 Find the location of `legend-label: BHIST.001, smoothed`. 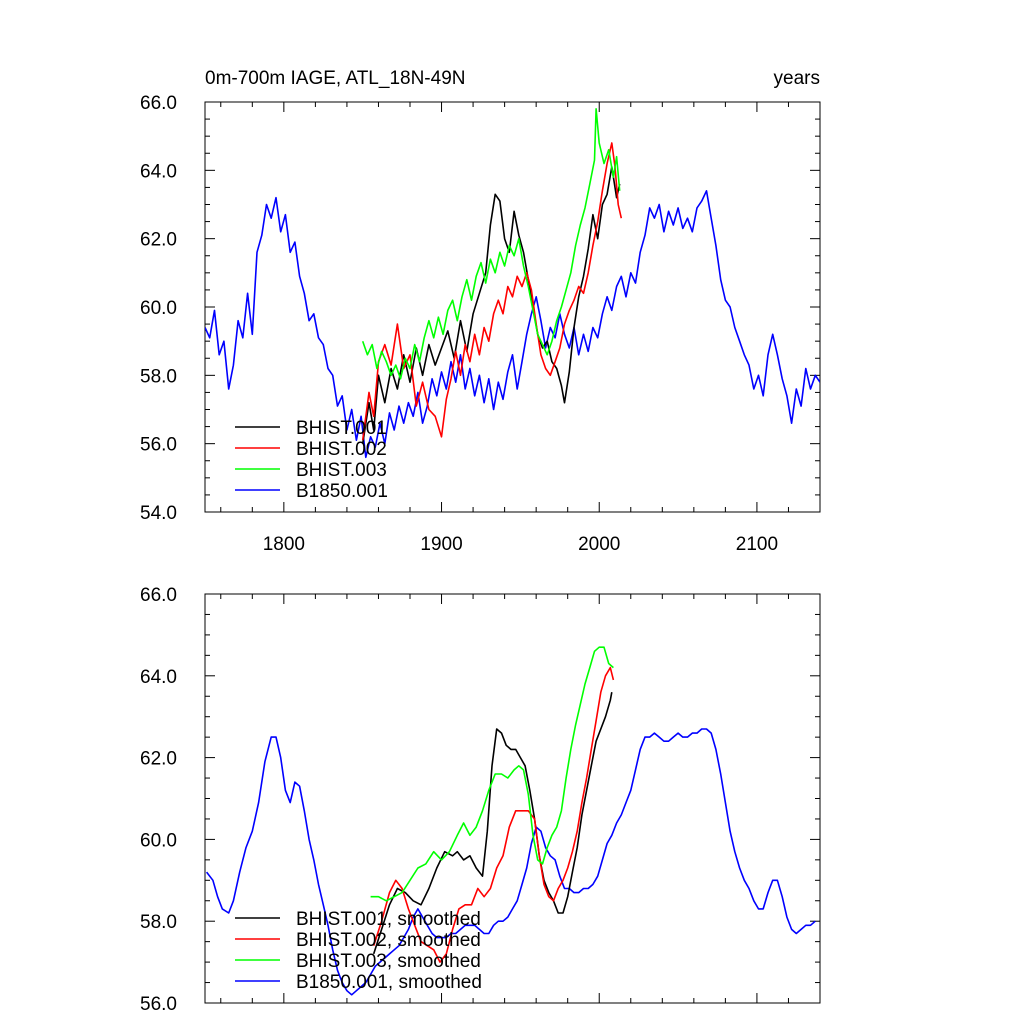

legend-label: BHIST.001, smoothed is located at coordinates (388, 919).